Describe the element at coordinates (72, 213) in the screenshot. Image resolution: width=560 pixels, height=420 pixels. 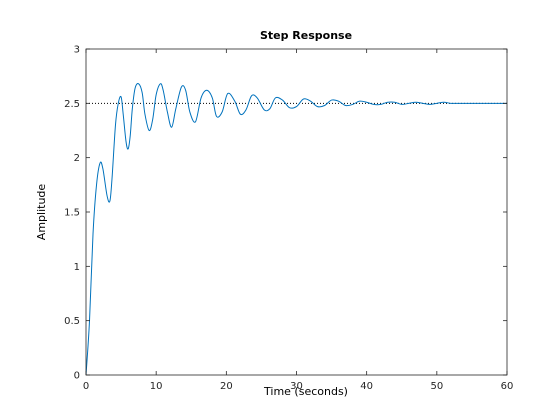
I see `y-tick-label-3: 1.5` at that location.